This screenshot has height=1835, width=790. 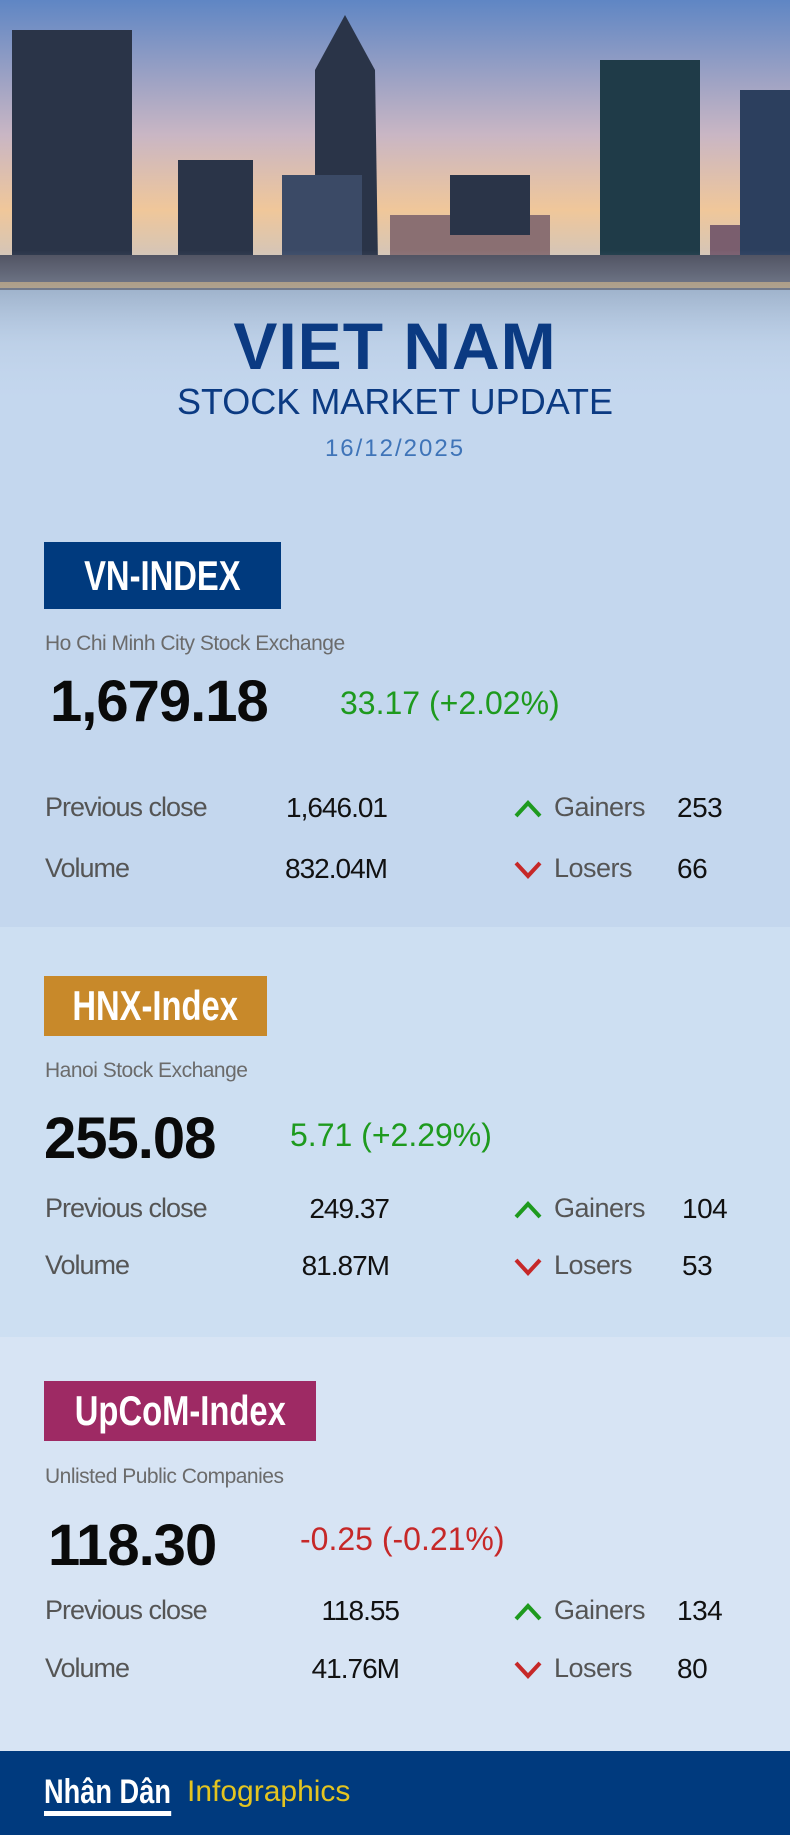 What do you see at coordinates (107, 1794) in the screenshot?
I see `nhan-dan-logo: Nhân Dân` at bounding box center [107, 1794].